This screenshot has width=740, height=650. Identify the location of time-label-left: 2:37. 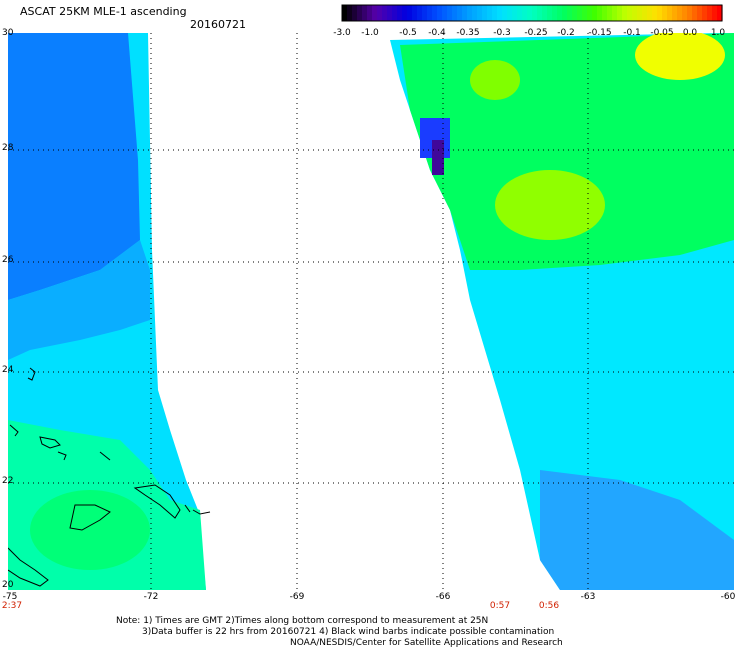
(12, 606).